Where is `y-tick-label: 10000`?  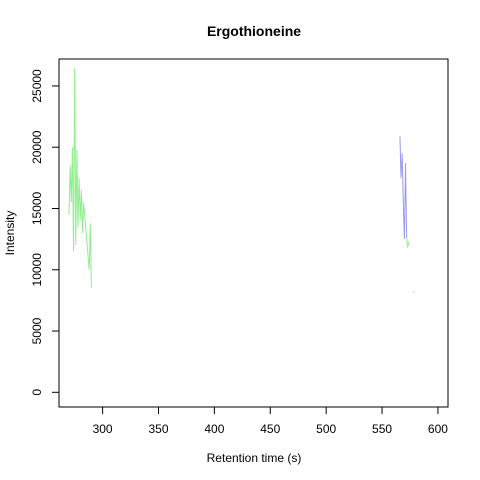 y-tick-label: 10000 is located at coordinates (37, 270).